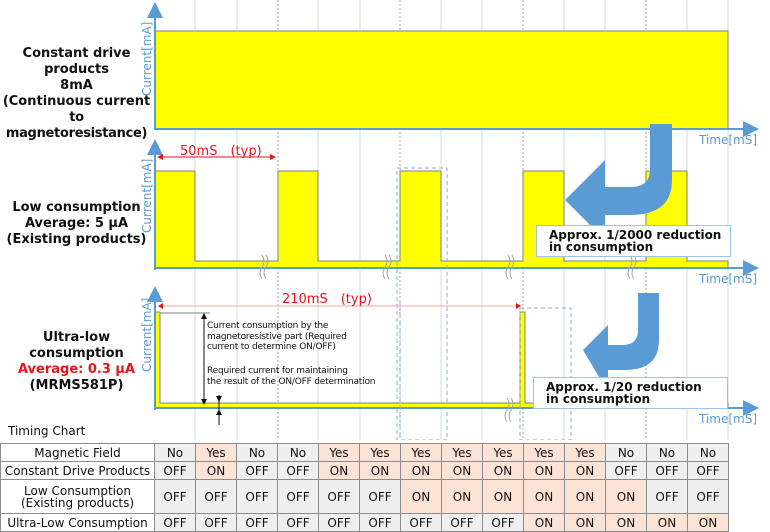  Describe the element at coordinates (277, 371) in the screenshot. I see `annotation-line: Required current for maintaining` at that location.